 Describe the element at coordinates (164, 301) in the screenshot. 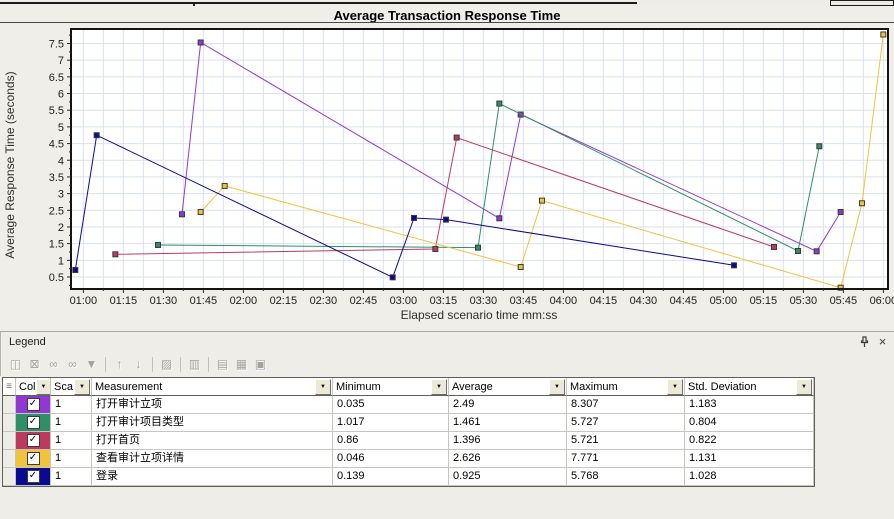

I see `x-tick-label: 01:30` at that location.